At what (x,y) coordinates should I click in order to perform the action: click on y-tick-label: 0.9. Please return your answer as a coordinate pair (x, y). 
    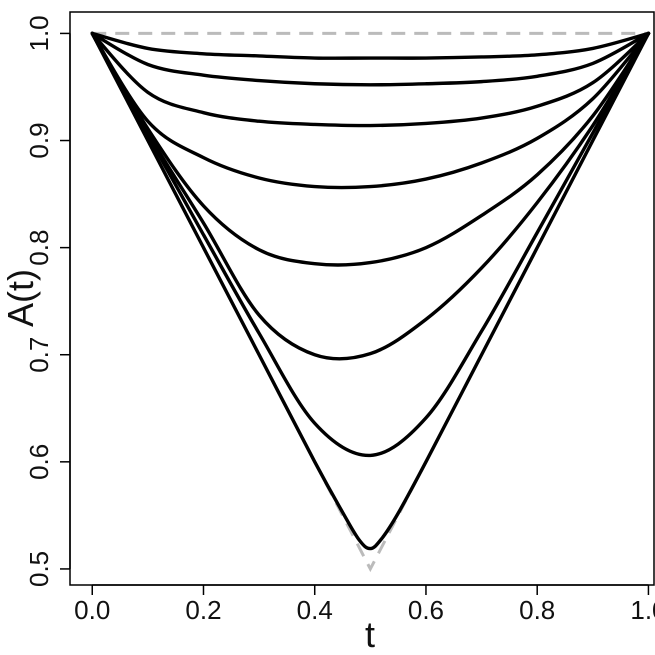
    Looking at the image, I should click on (39, 140).